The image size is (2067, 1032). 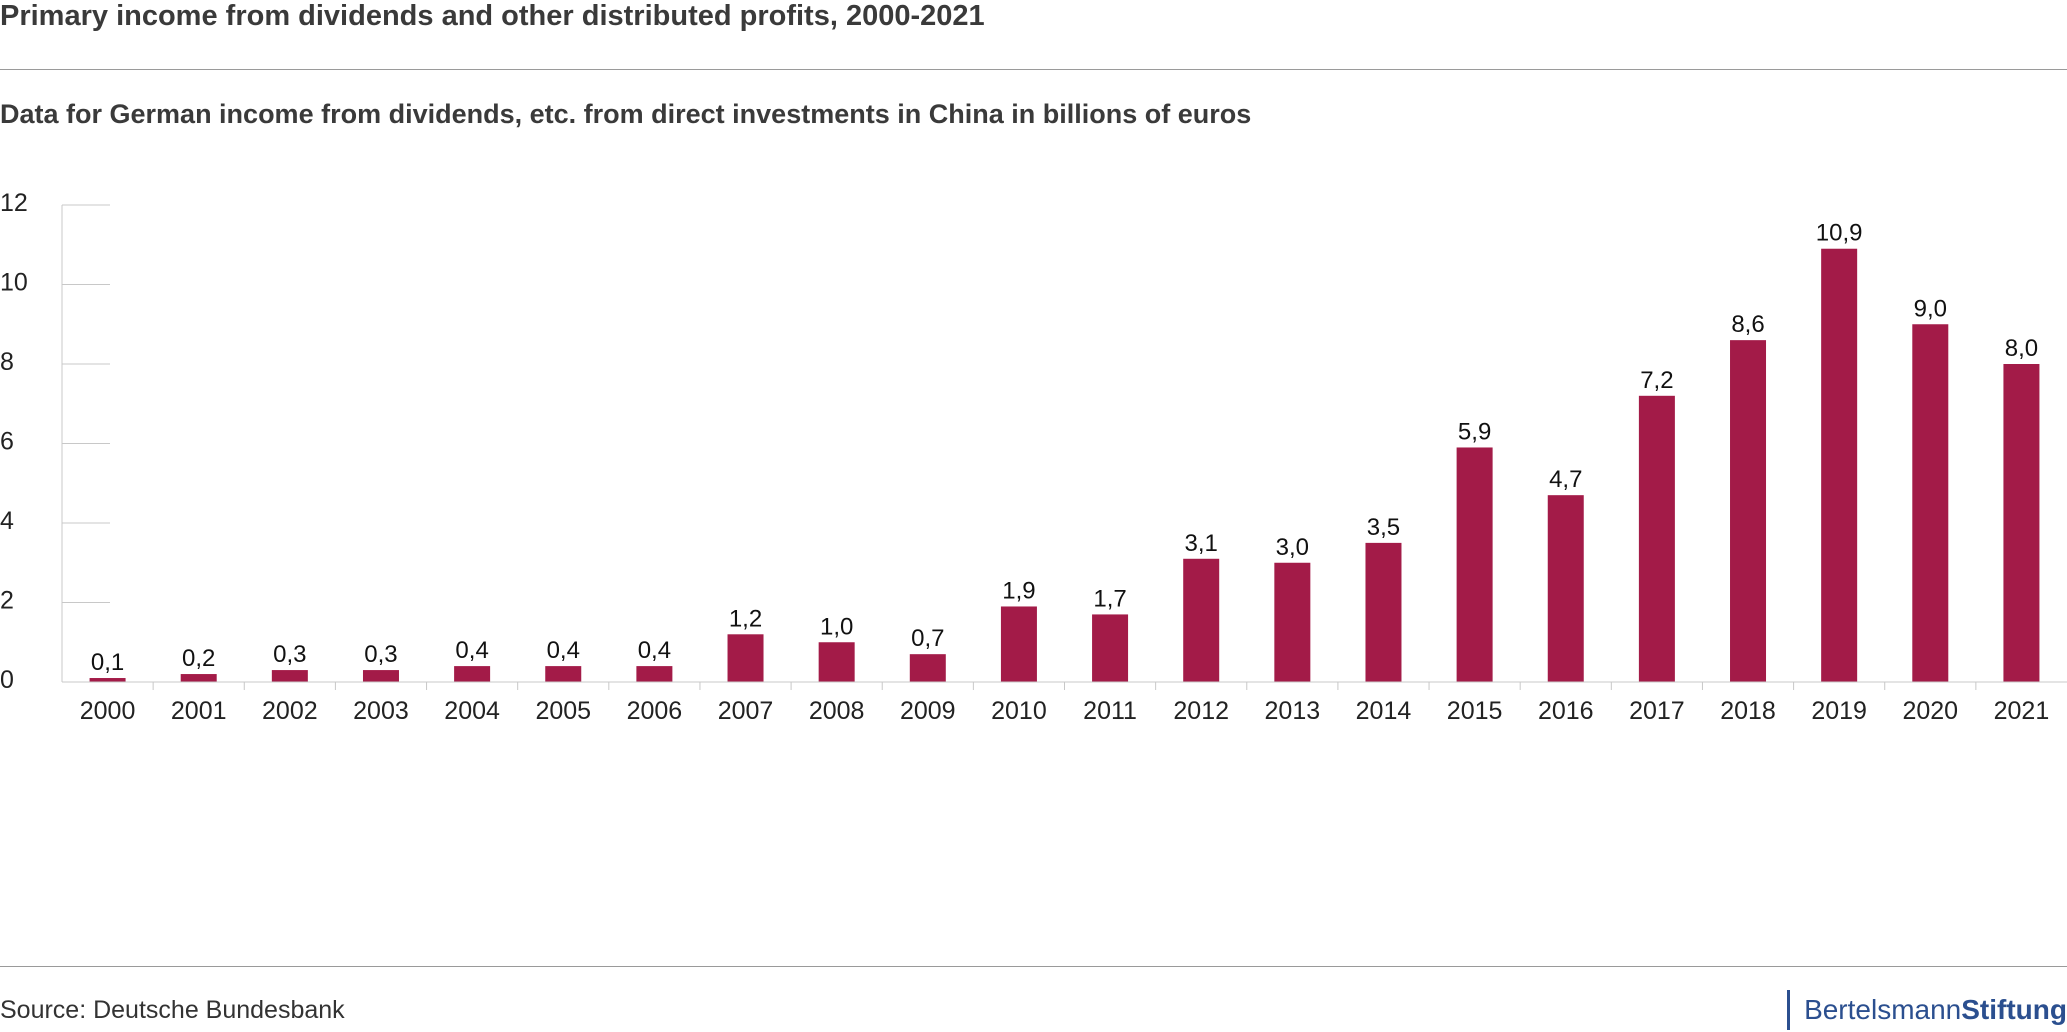 What do you see at coordinates (1033, 69) in the screenshot?
I see `title-divider` at bounding box center [1033, 69].